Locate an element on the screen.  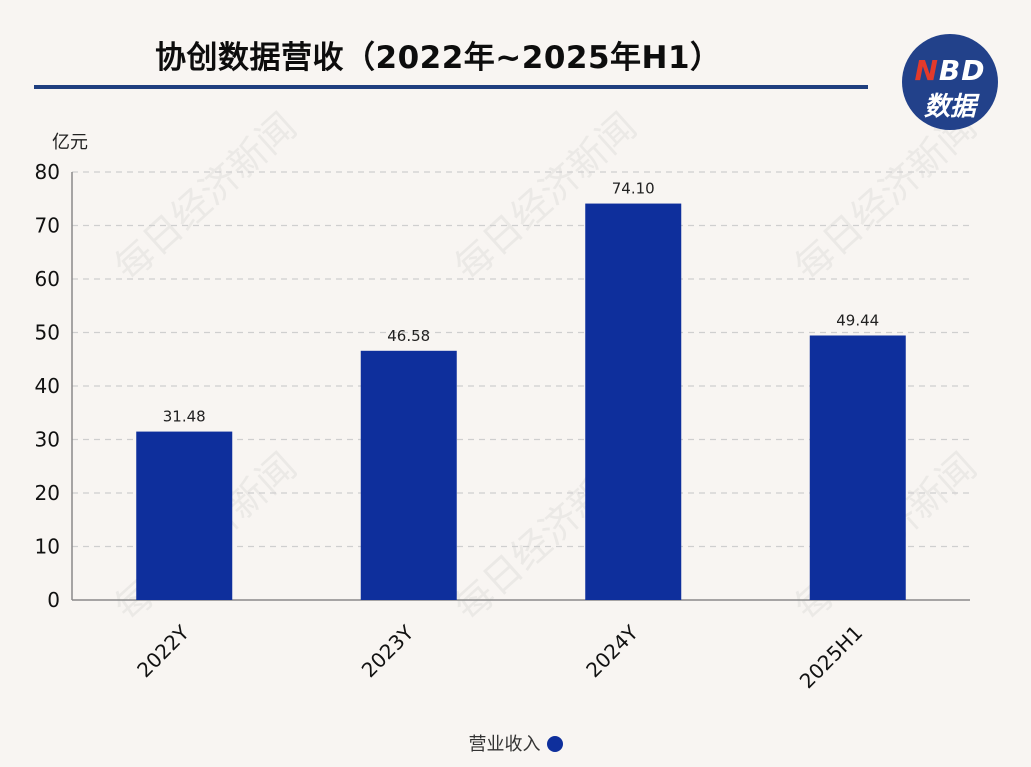
y-axis-unit: 亿元 is located at coordinates (70, 142).